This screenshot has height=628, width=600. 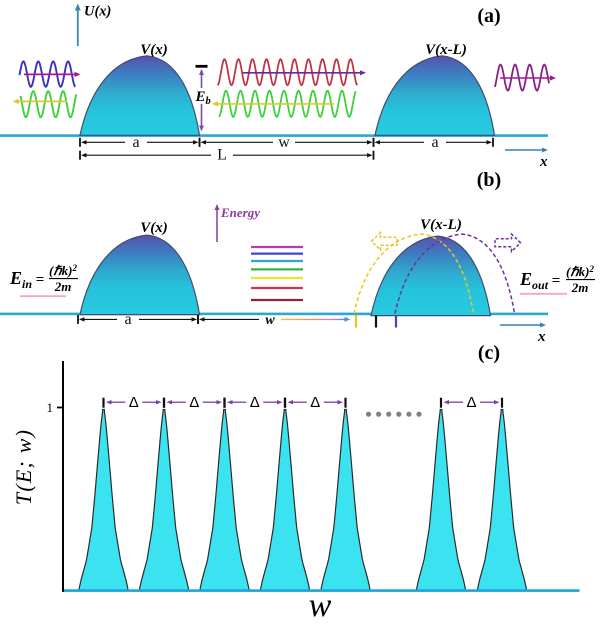 I want to click on svg-text: (a), so click(x=488, y=16).